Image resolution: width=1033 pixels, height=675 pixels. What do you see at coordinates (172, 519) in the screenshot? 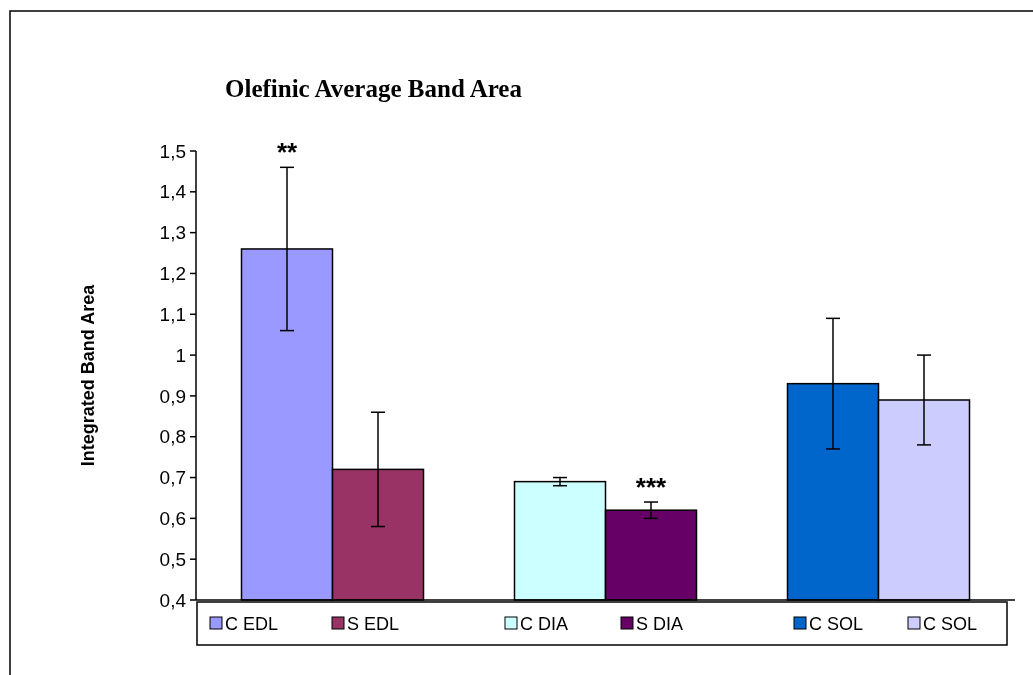
I see `y-tick-label: 0,6` at bounding box center [172, 519].